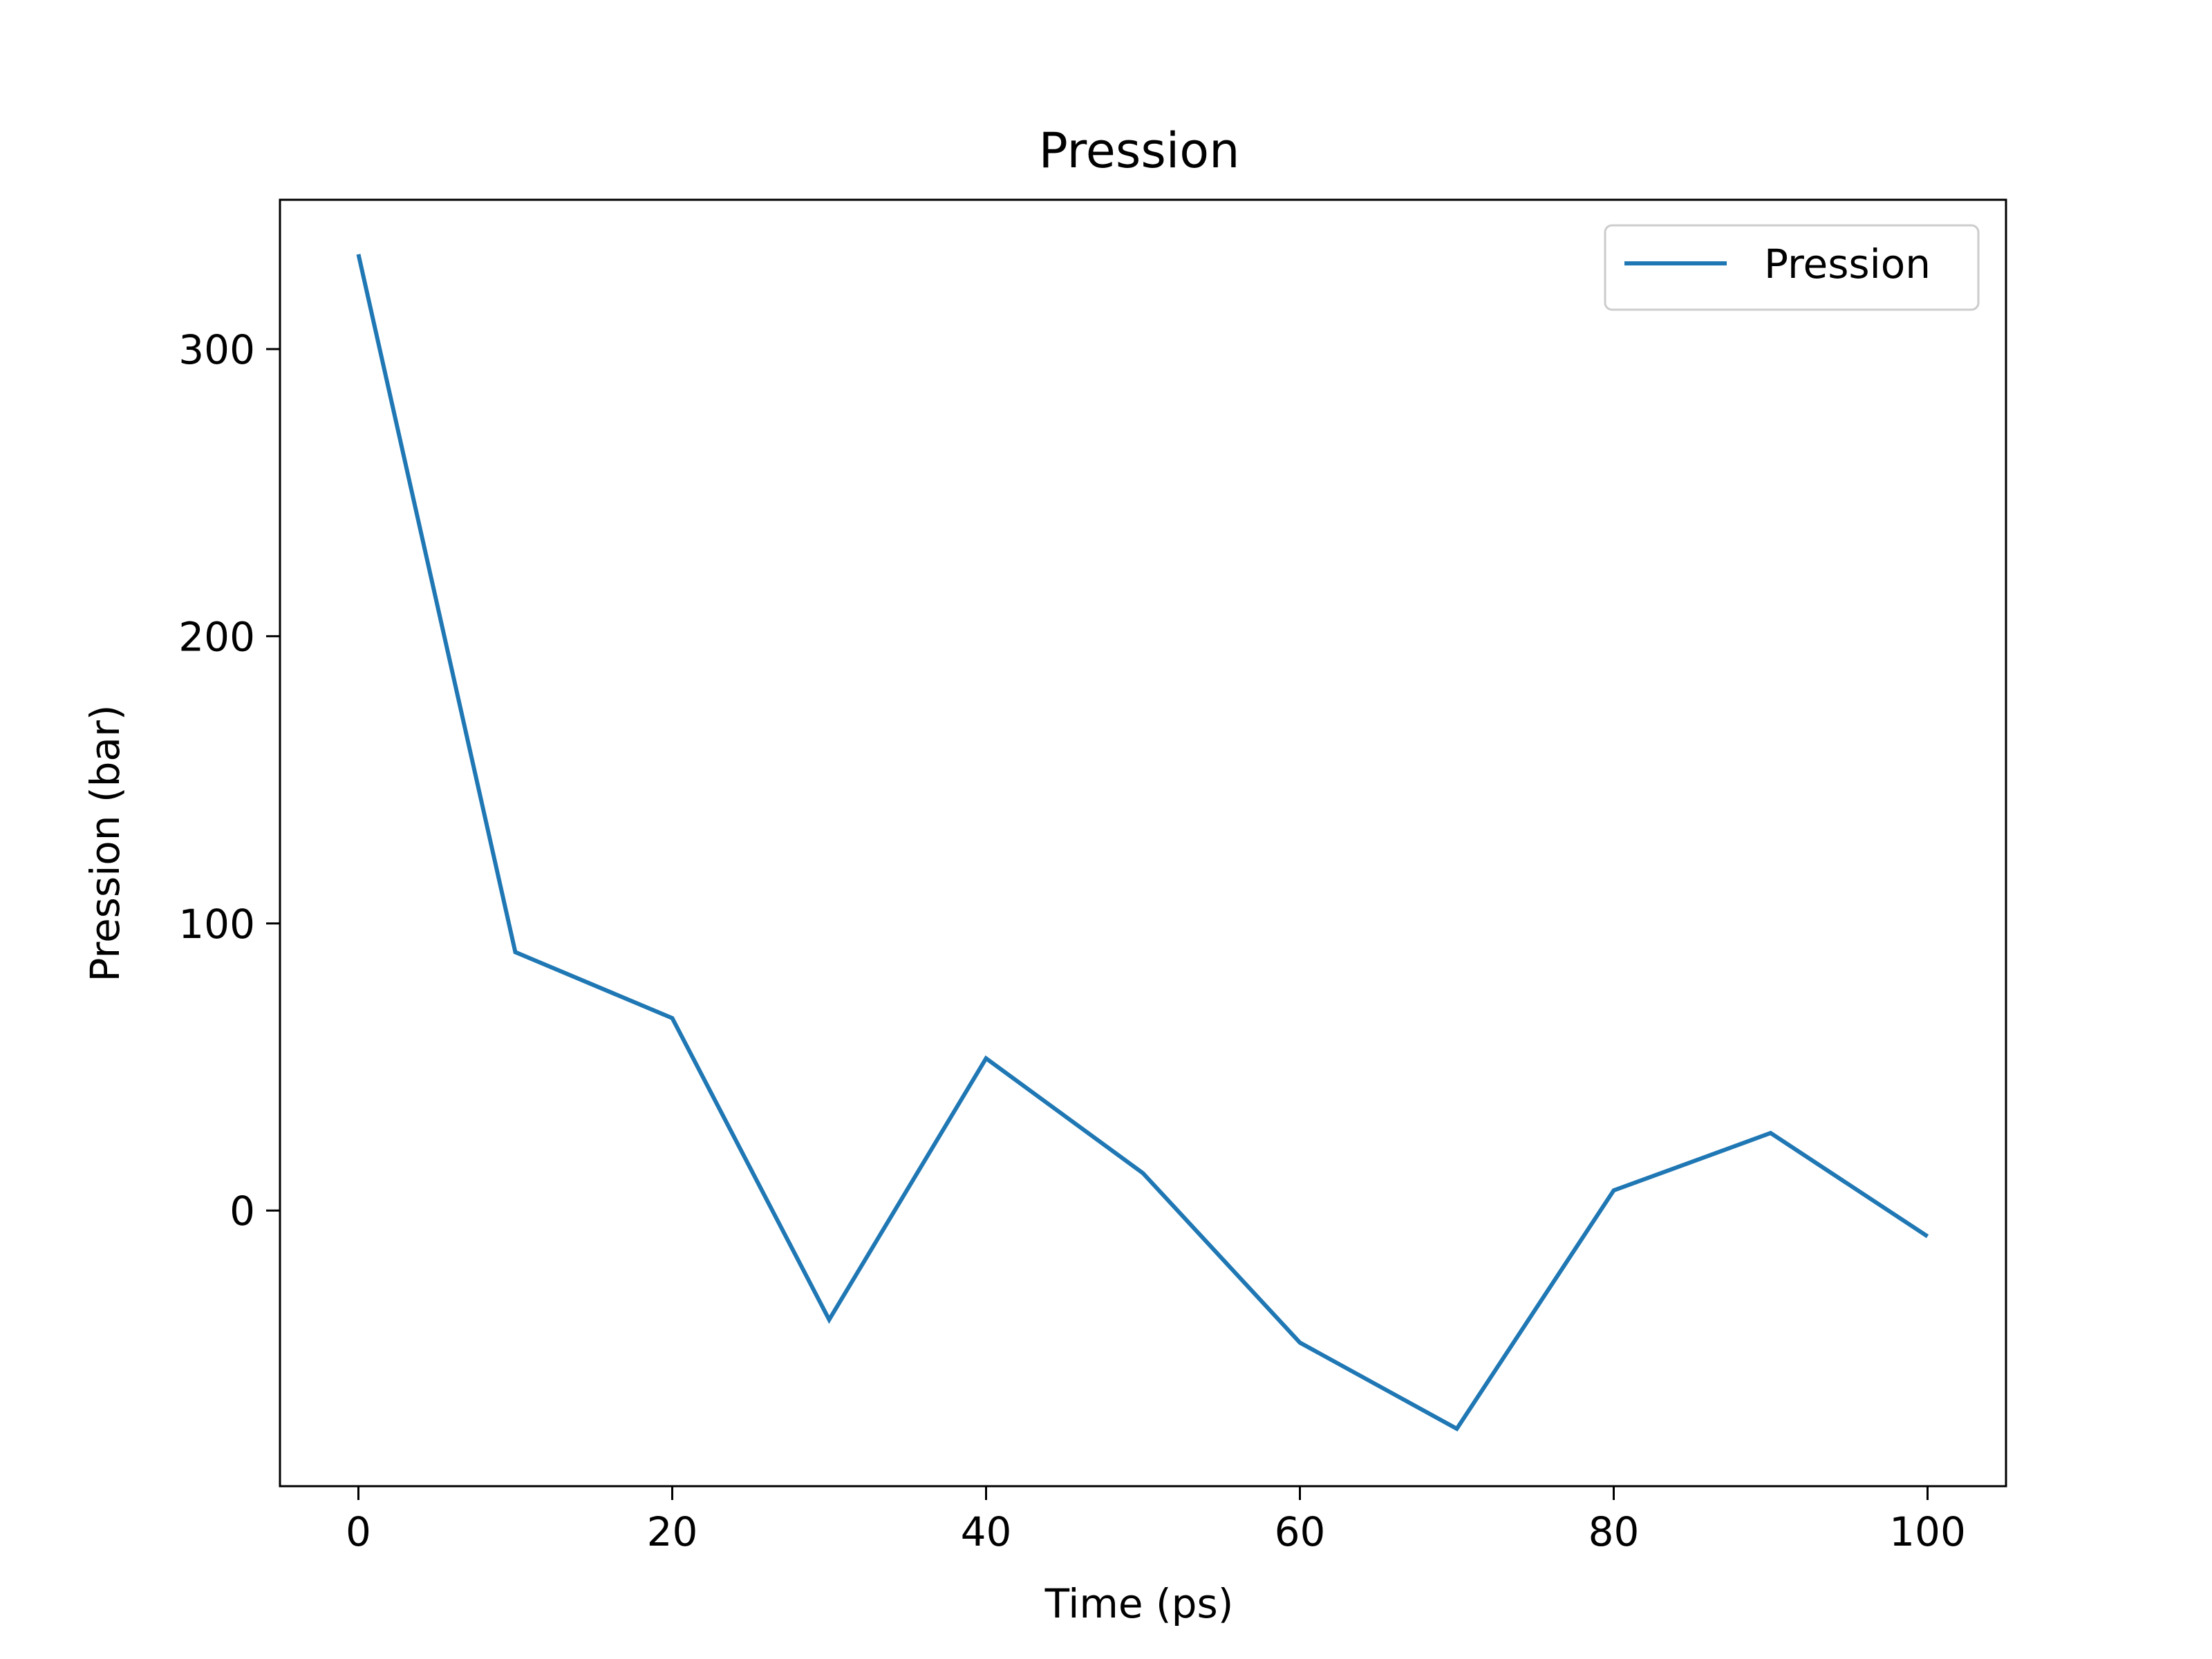 The image size is (2212, 1659). I want to click on x-tick-label: 100, so click(1928, 1531).